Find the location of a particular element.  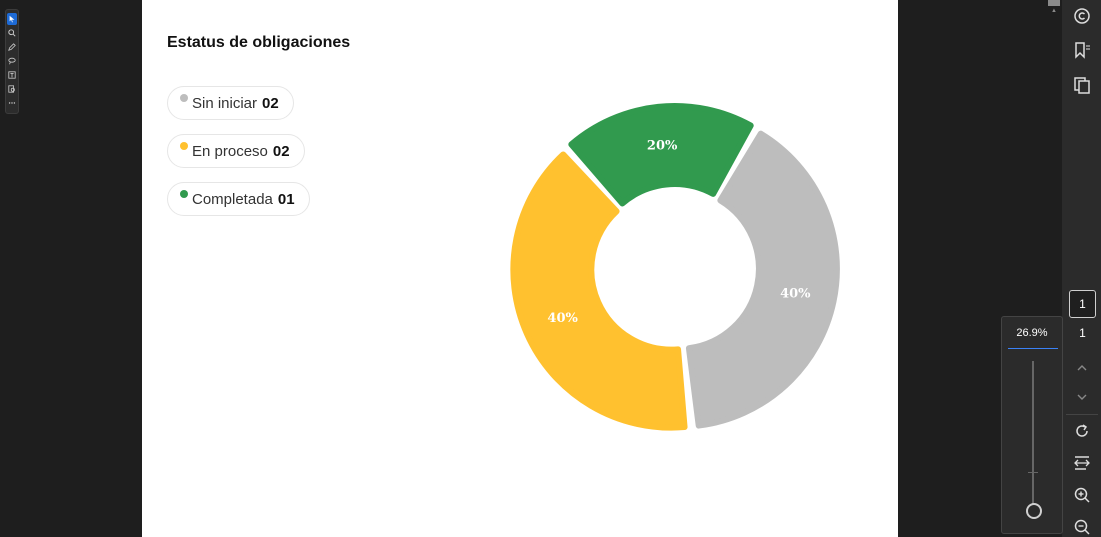

text-box-icon is located at coordinates (12, 75).